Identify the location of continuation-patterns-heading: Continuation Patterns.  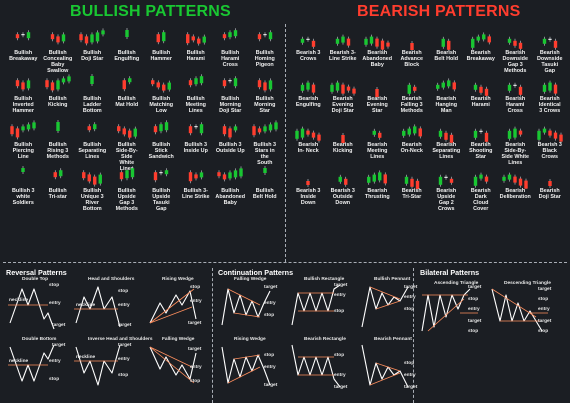
(256, 272).